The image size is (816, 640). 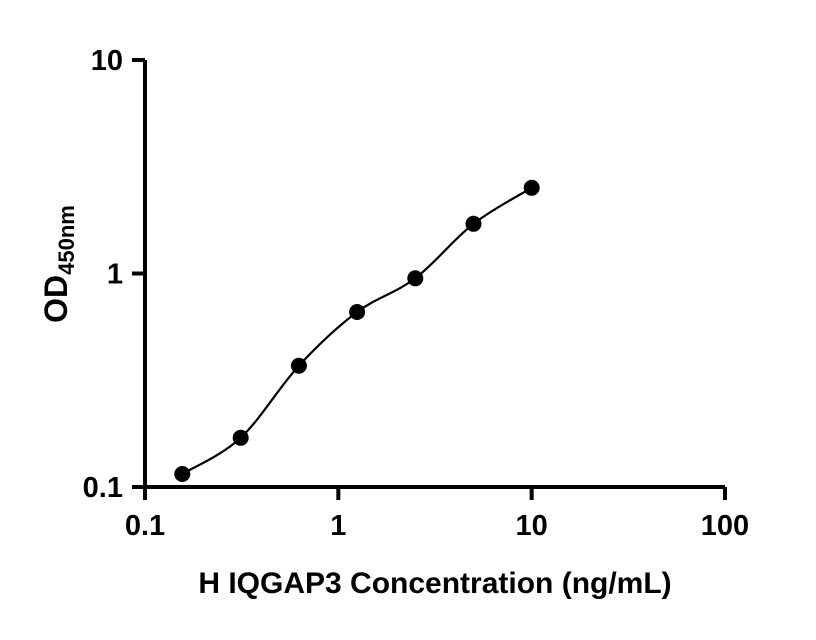 I want to click on y-axis-title-subscript: 450nm, so click(x=66, y=240).